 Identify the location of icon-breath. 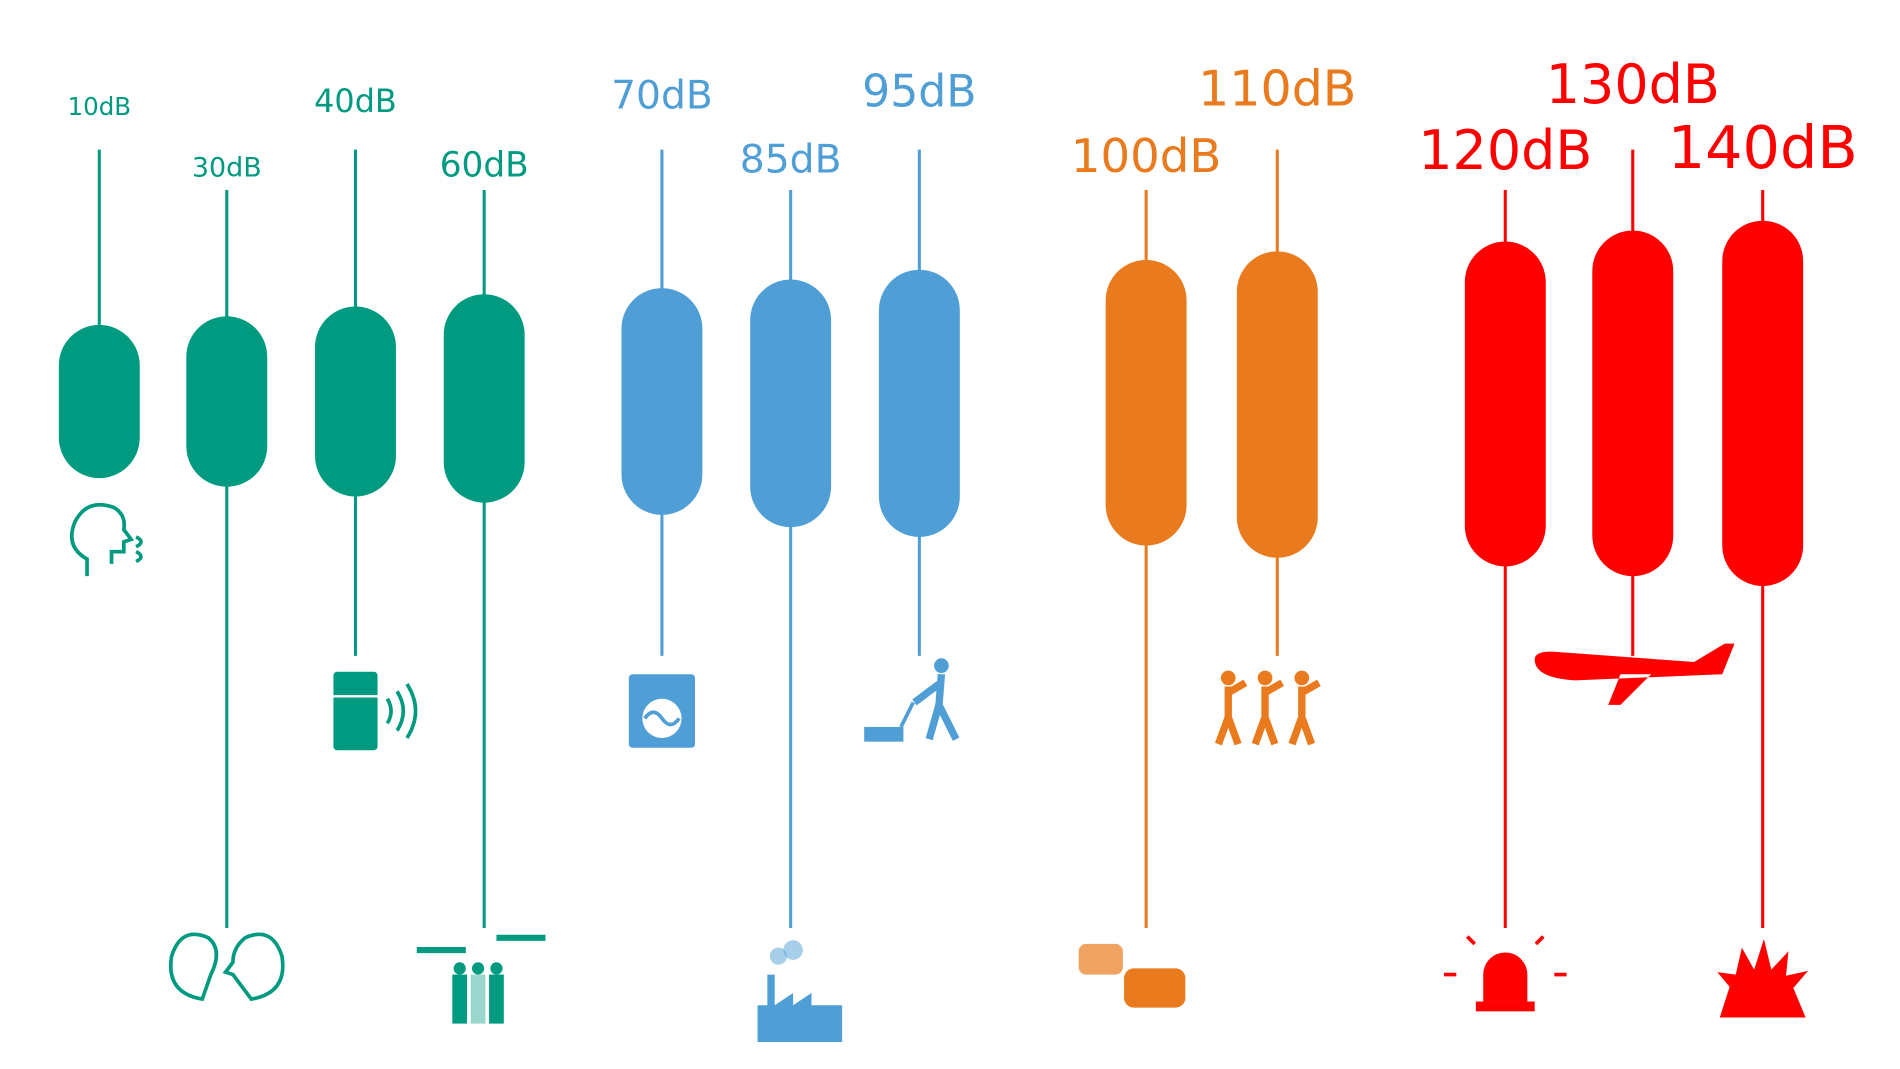
(106, 539).